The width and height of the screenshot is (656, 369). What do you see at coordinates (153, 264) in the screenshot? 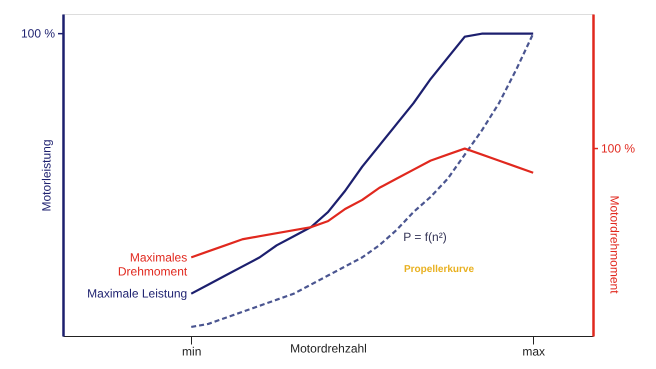
I see `series-label: Maximales Drehmoment` at bounding box center [153, 264].